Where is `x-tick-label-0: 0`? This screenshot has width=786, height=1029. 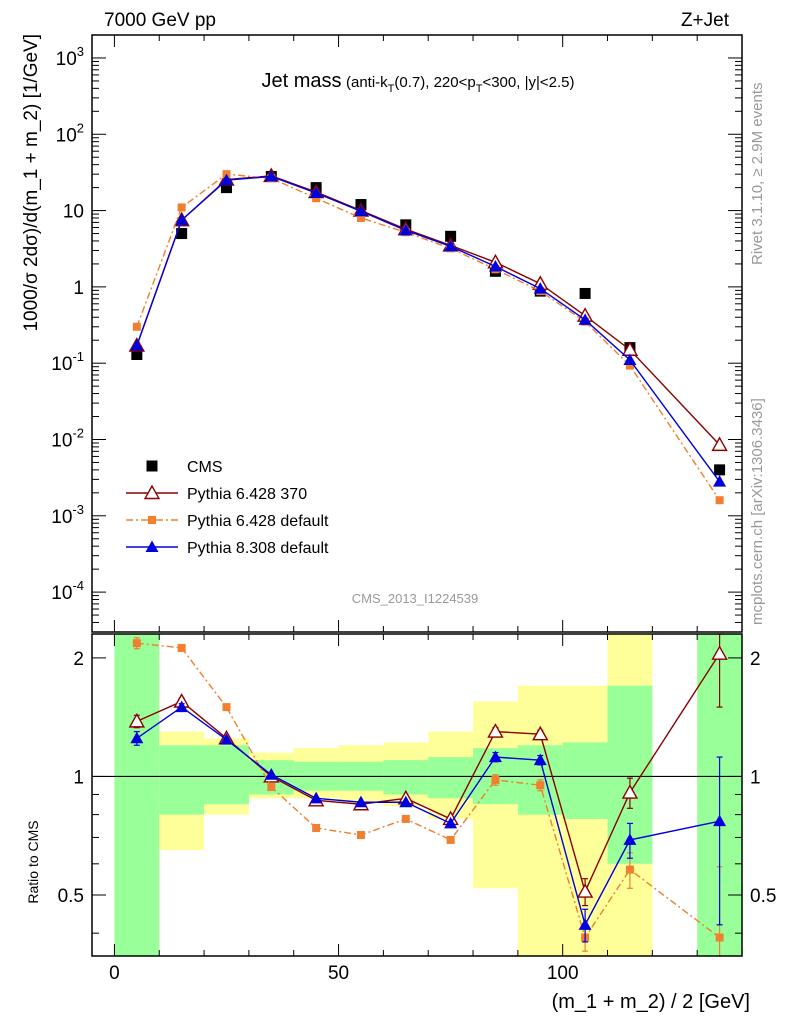
x-tick-label-0: 0 is located at coordinates (114, 973).